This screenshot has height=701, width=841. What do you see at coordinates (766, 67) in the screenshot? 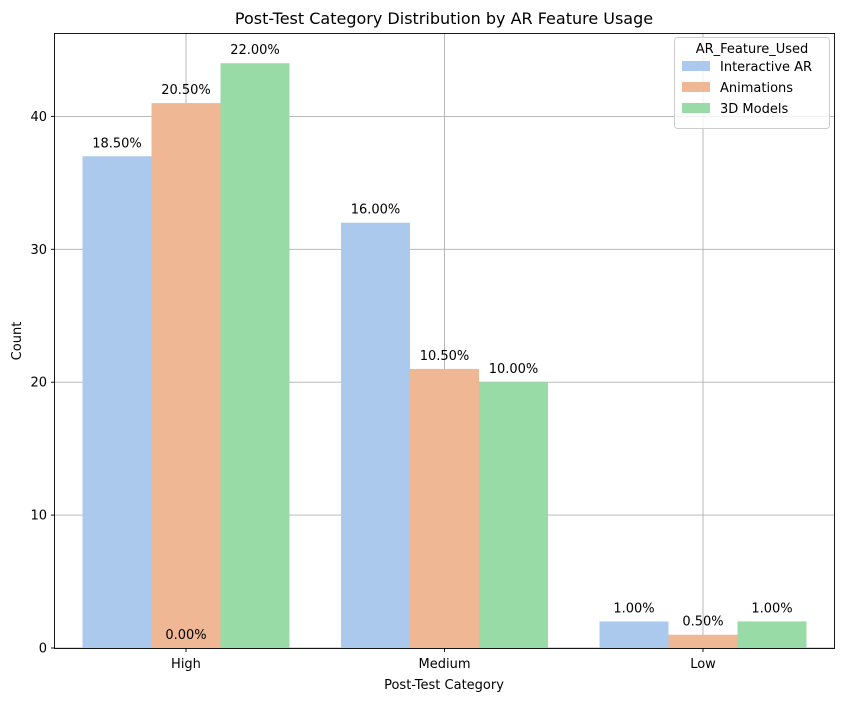
I see `legend-item-label: Interactive AR` at bounding box center [766, 67].